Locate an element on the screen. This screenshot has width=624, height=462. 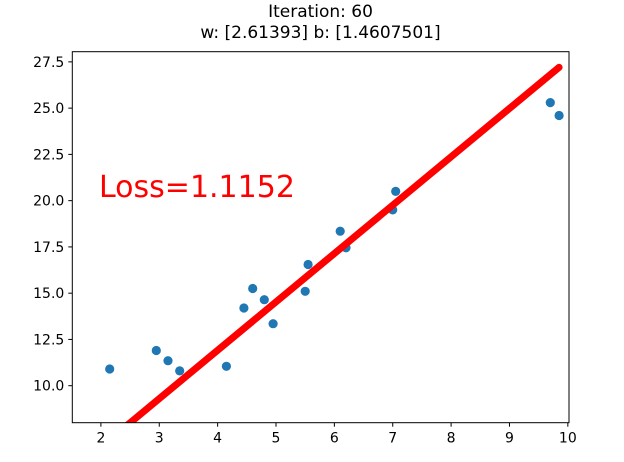
y-axis-ticks: 10.0 12.5 15.0 17.5 20.0 22.5 25.0 27.5 is located at coordinates (53, 225).